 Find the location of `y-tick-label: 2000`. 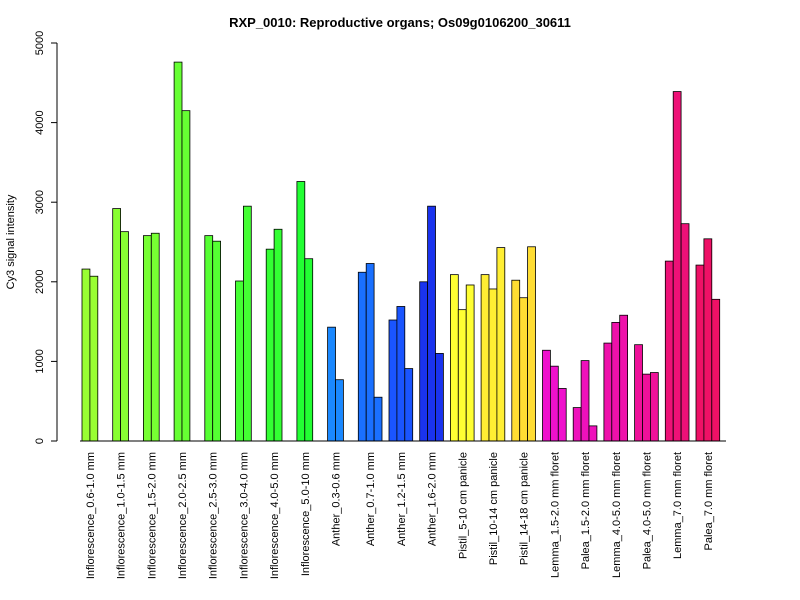

y-tick-label: 2000 is located at coordinates (40, 282).